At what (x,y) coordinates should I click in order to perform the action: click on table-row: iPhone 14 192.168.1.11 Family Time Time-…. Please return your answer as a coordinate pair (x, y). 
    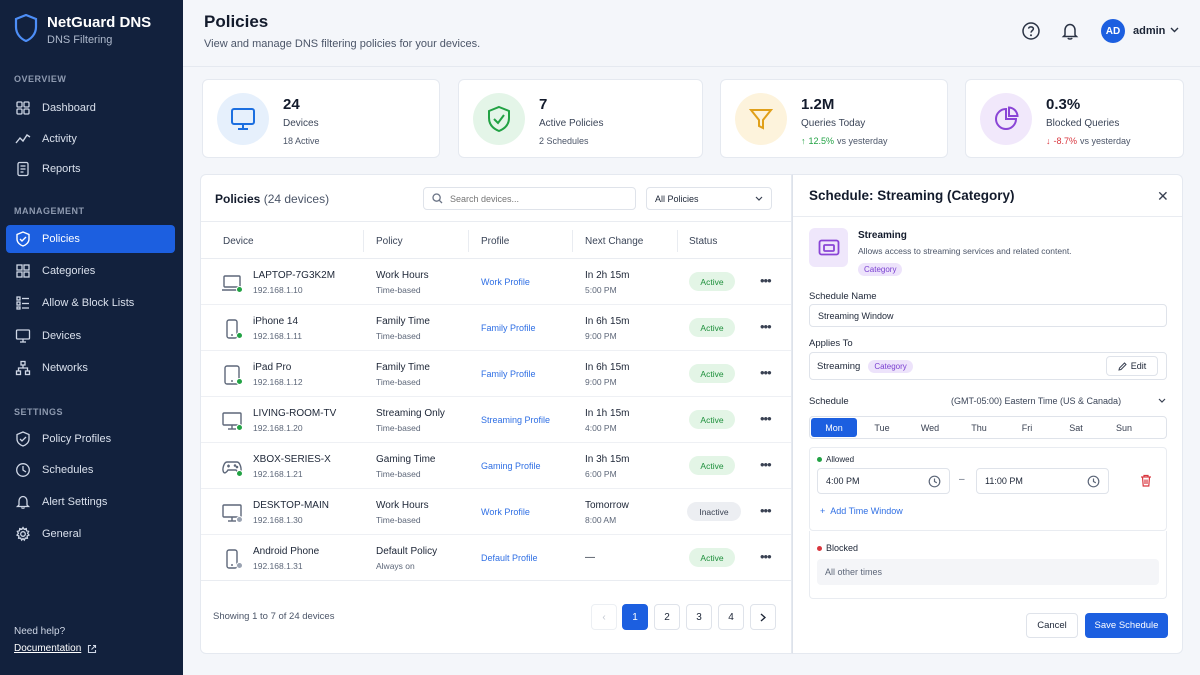
    Looking at the image, I should click on (496, 328).